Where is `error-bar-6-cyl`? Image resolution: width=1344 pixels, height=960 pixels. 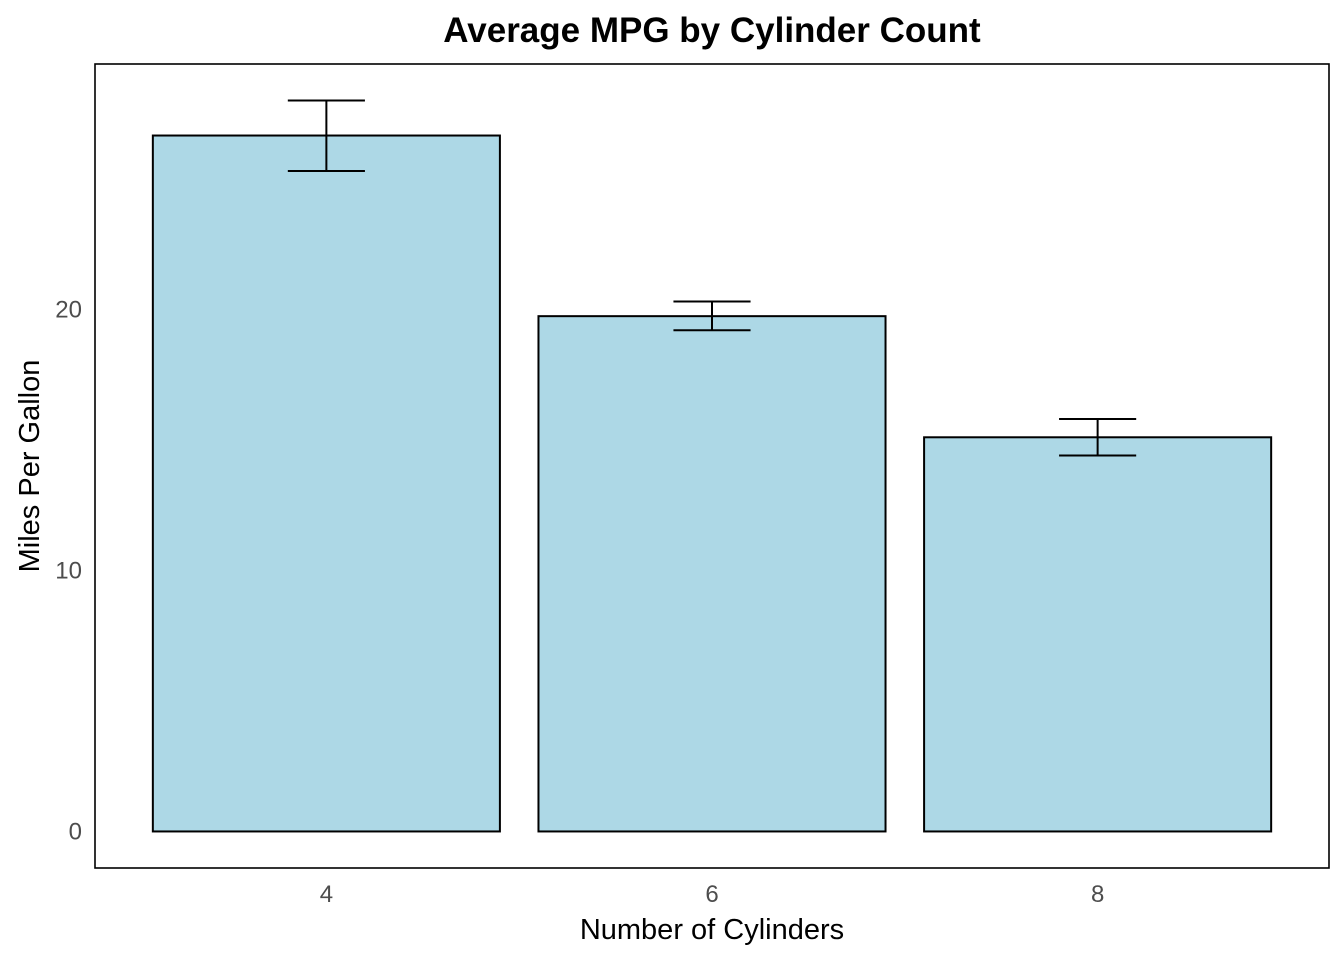 error-bar-6-cyl is located at coordinates (712, 316).